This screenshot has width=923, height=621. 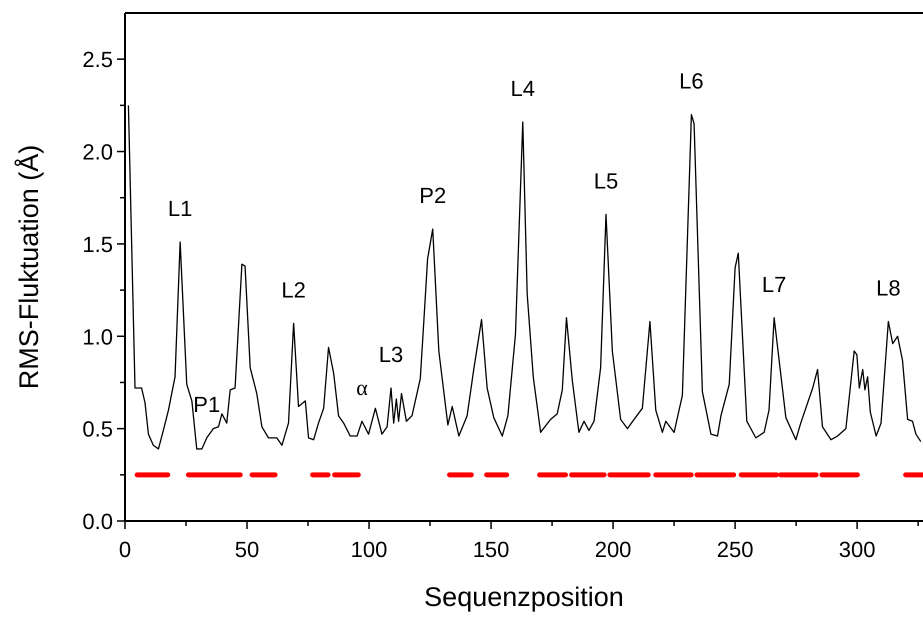 What do you see at coordinates (206, 404) in the screenshot?
I see `annotation: P1` at bounding box center [206, 404].